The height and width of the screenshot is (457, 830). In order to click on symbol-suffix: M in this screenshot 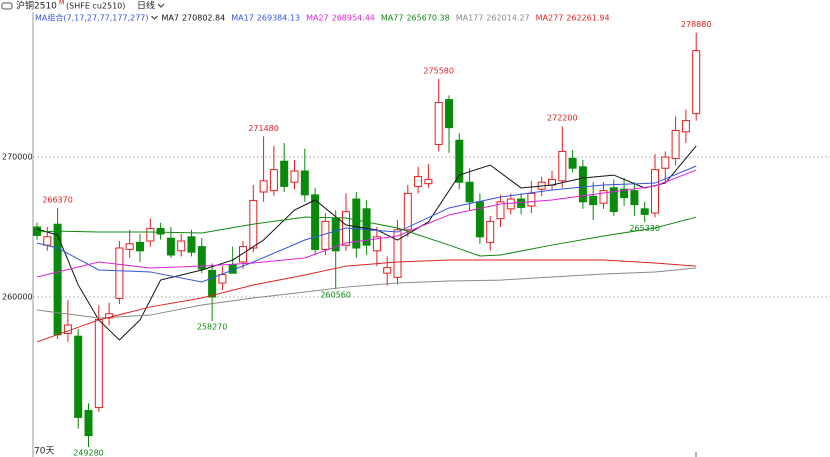, I will do `click(61, 3)`.